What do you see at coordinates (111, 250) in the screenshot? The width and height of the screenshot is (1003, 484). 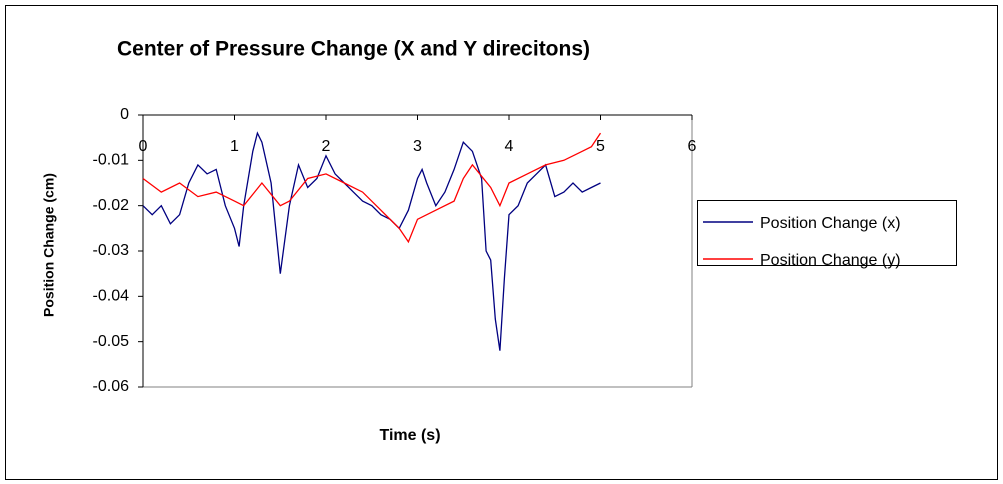 I see `y-tick-label: -0.03` at bounding box center [111, 250].